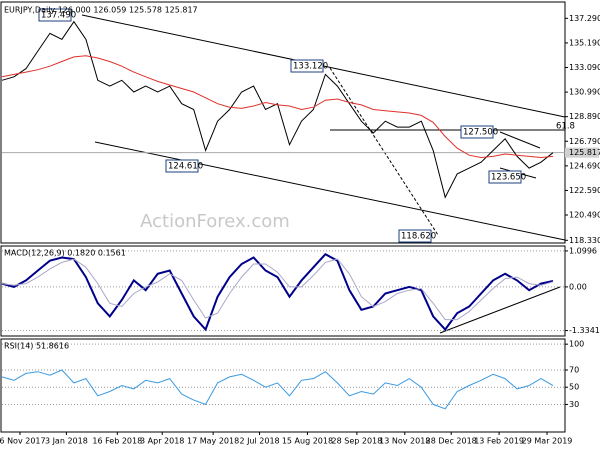 The height and width of the screenshot is (450, 600). Describe the element at coordinates (574, 370) in the screenshot. I see `y-tick-label: 70` at that location.